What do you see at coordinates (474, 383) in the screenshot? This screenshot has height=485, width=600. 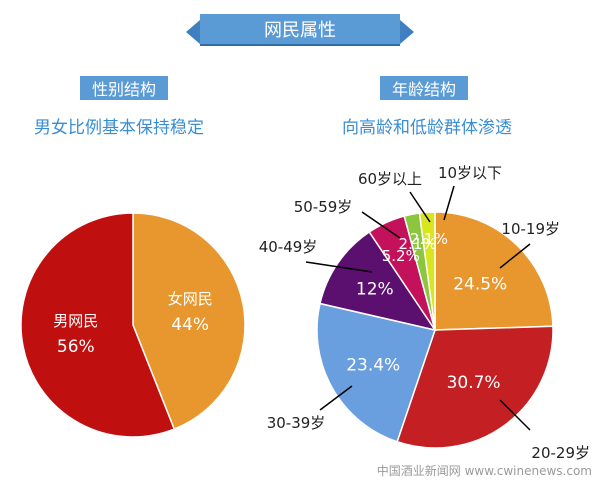 I see `age-slice-value-1: 30.7%` at bounding box center [474, 383].